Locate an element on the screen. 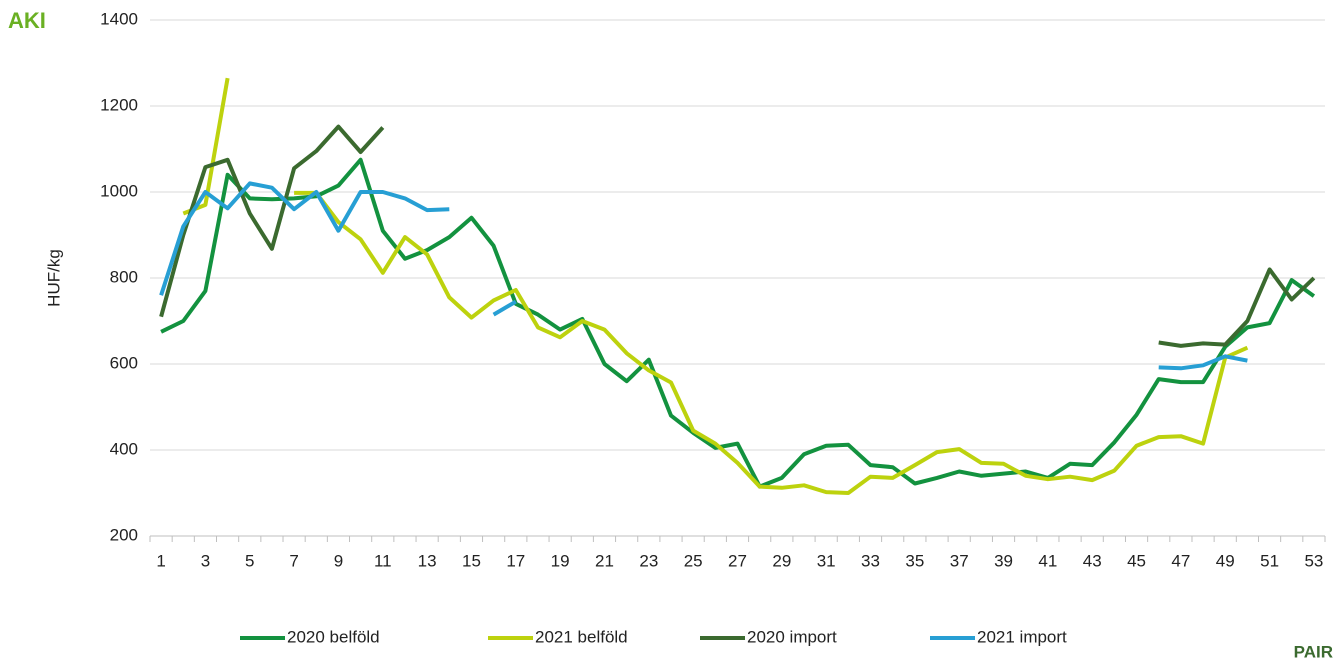 Image resolution: width=1343 pixels, height=670 pixels. logo-aki: AKI is located at coordinates (27, 20).